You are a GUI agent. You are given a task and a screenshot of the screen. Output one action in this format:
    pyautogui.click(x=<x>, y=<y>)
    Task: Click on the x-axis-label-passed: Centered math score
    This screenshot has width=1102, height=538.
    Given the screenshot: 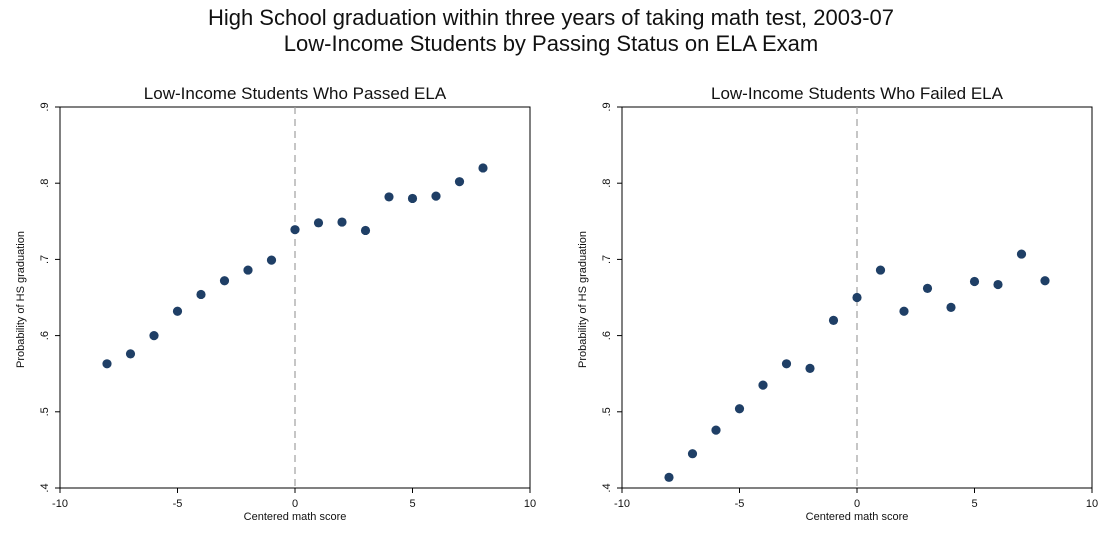 What is the action you would take?
    pyautogui.click(x=295, y=517)
    